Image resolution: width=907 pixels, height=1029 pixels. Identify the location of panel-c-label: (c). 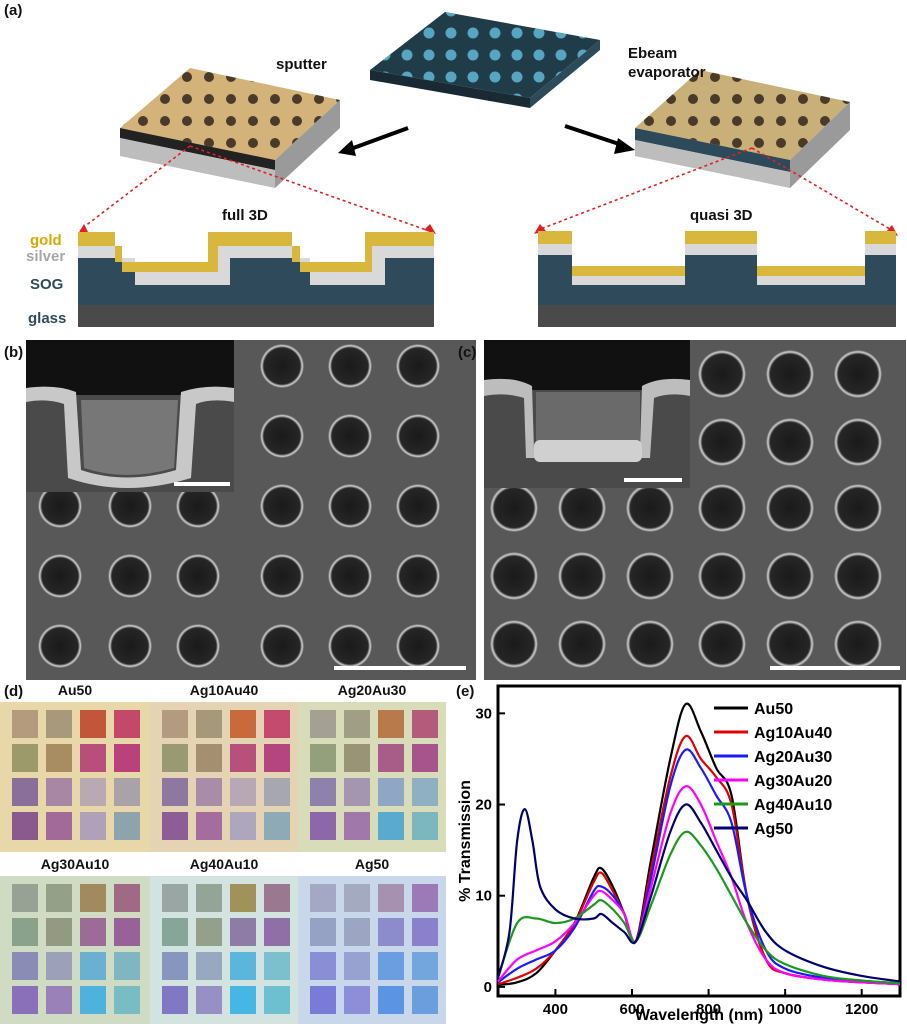
(467, 352).